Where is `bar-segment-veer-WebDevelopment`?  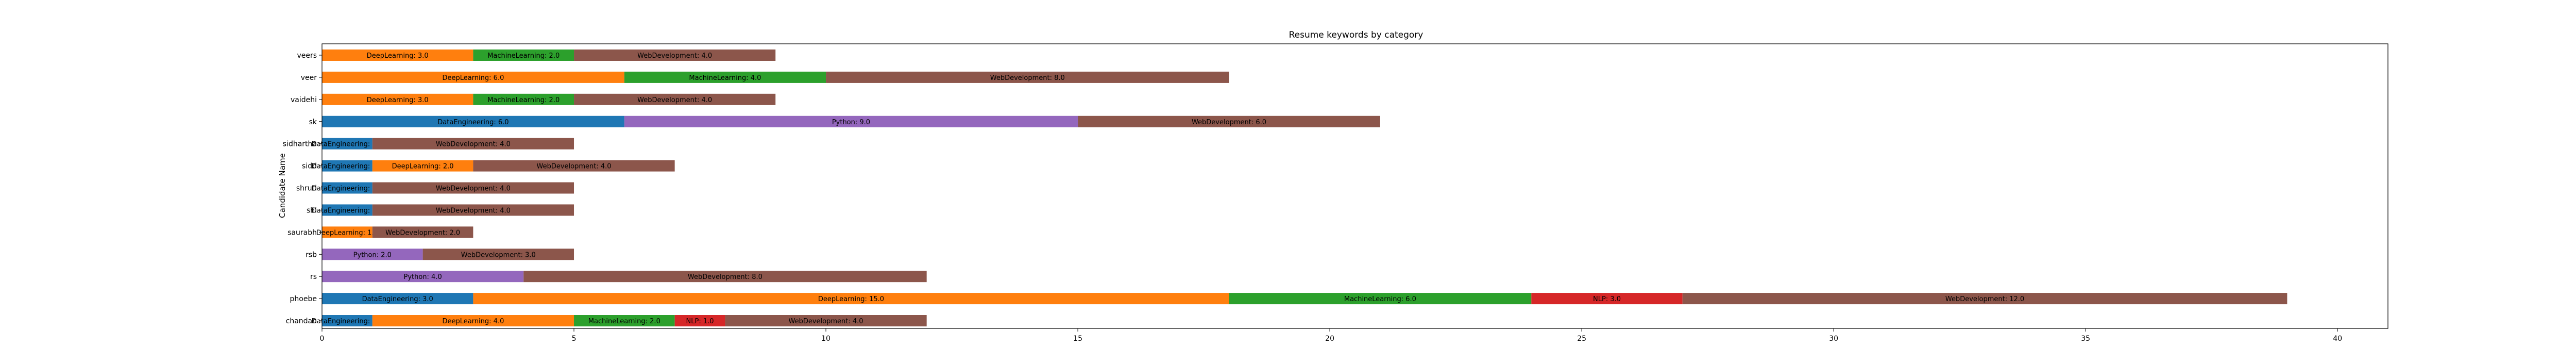
bar-segment-veer-WebDevelopment is located at coordinates (1027, 77).